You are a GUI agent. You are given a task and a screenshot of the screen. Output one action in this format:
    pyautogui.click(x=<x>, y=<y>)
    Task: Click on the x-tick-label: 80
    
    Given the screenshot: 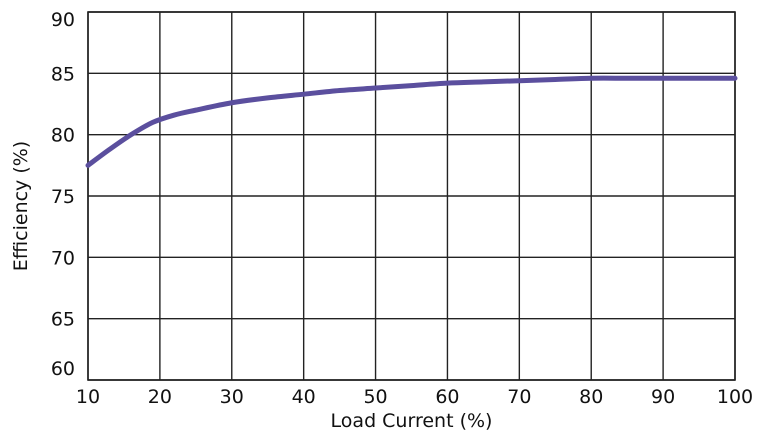 What is the action you would take?
    pyautogui.click(x=591, y=397)
    